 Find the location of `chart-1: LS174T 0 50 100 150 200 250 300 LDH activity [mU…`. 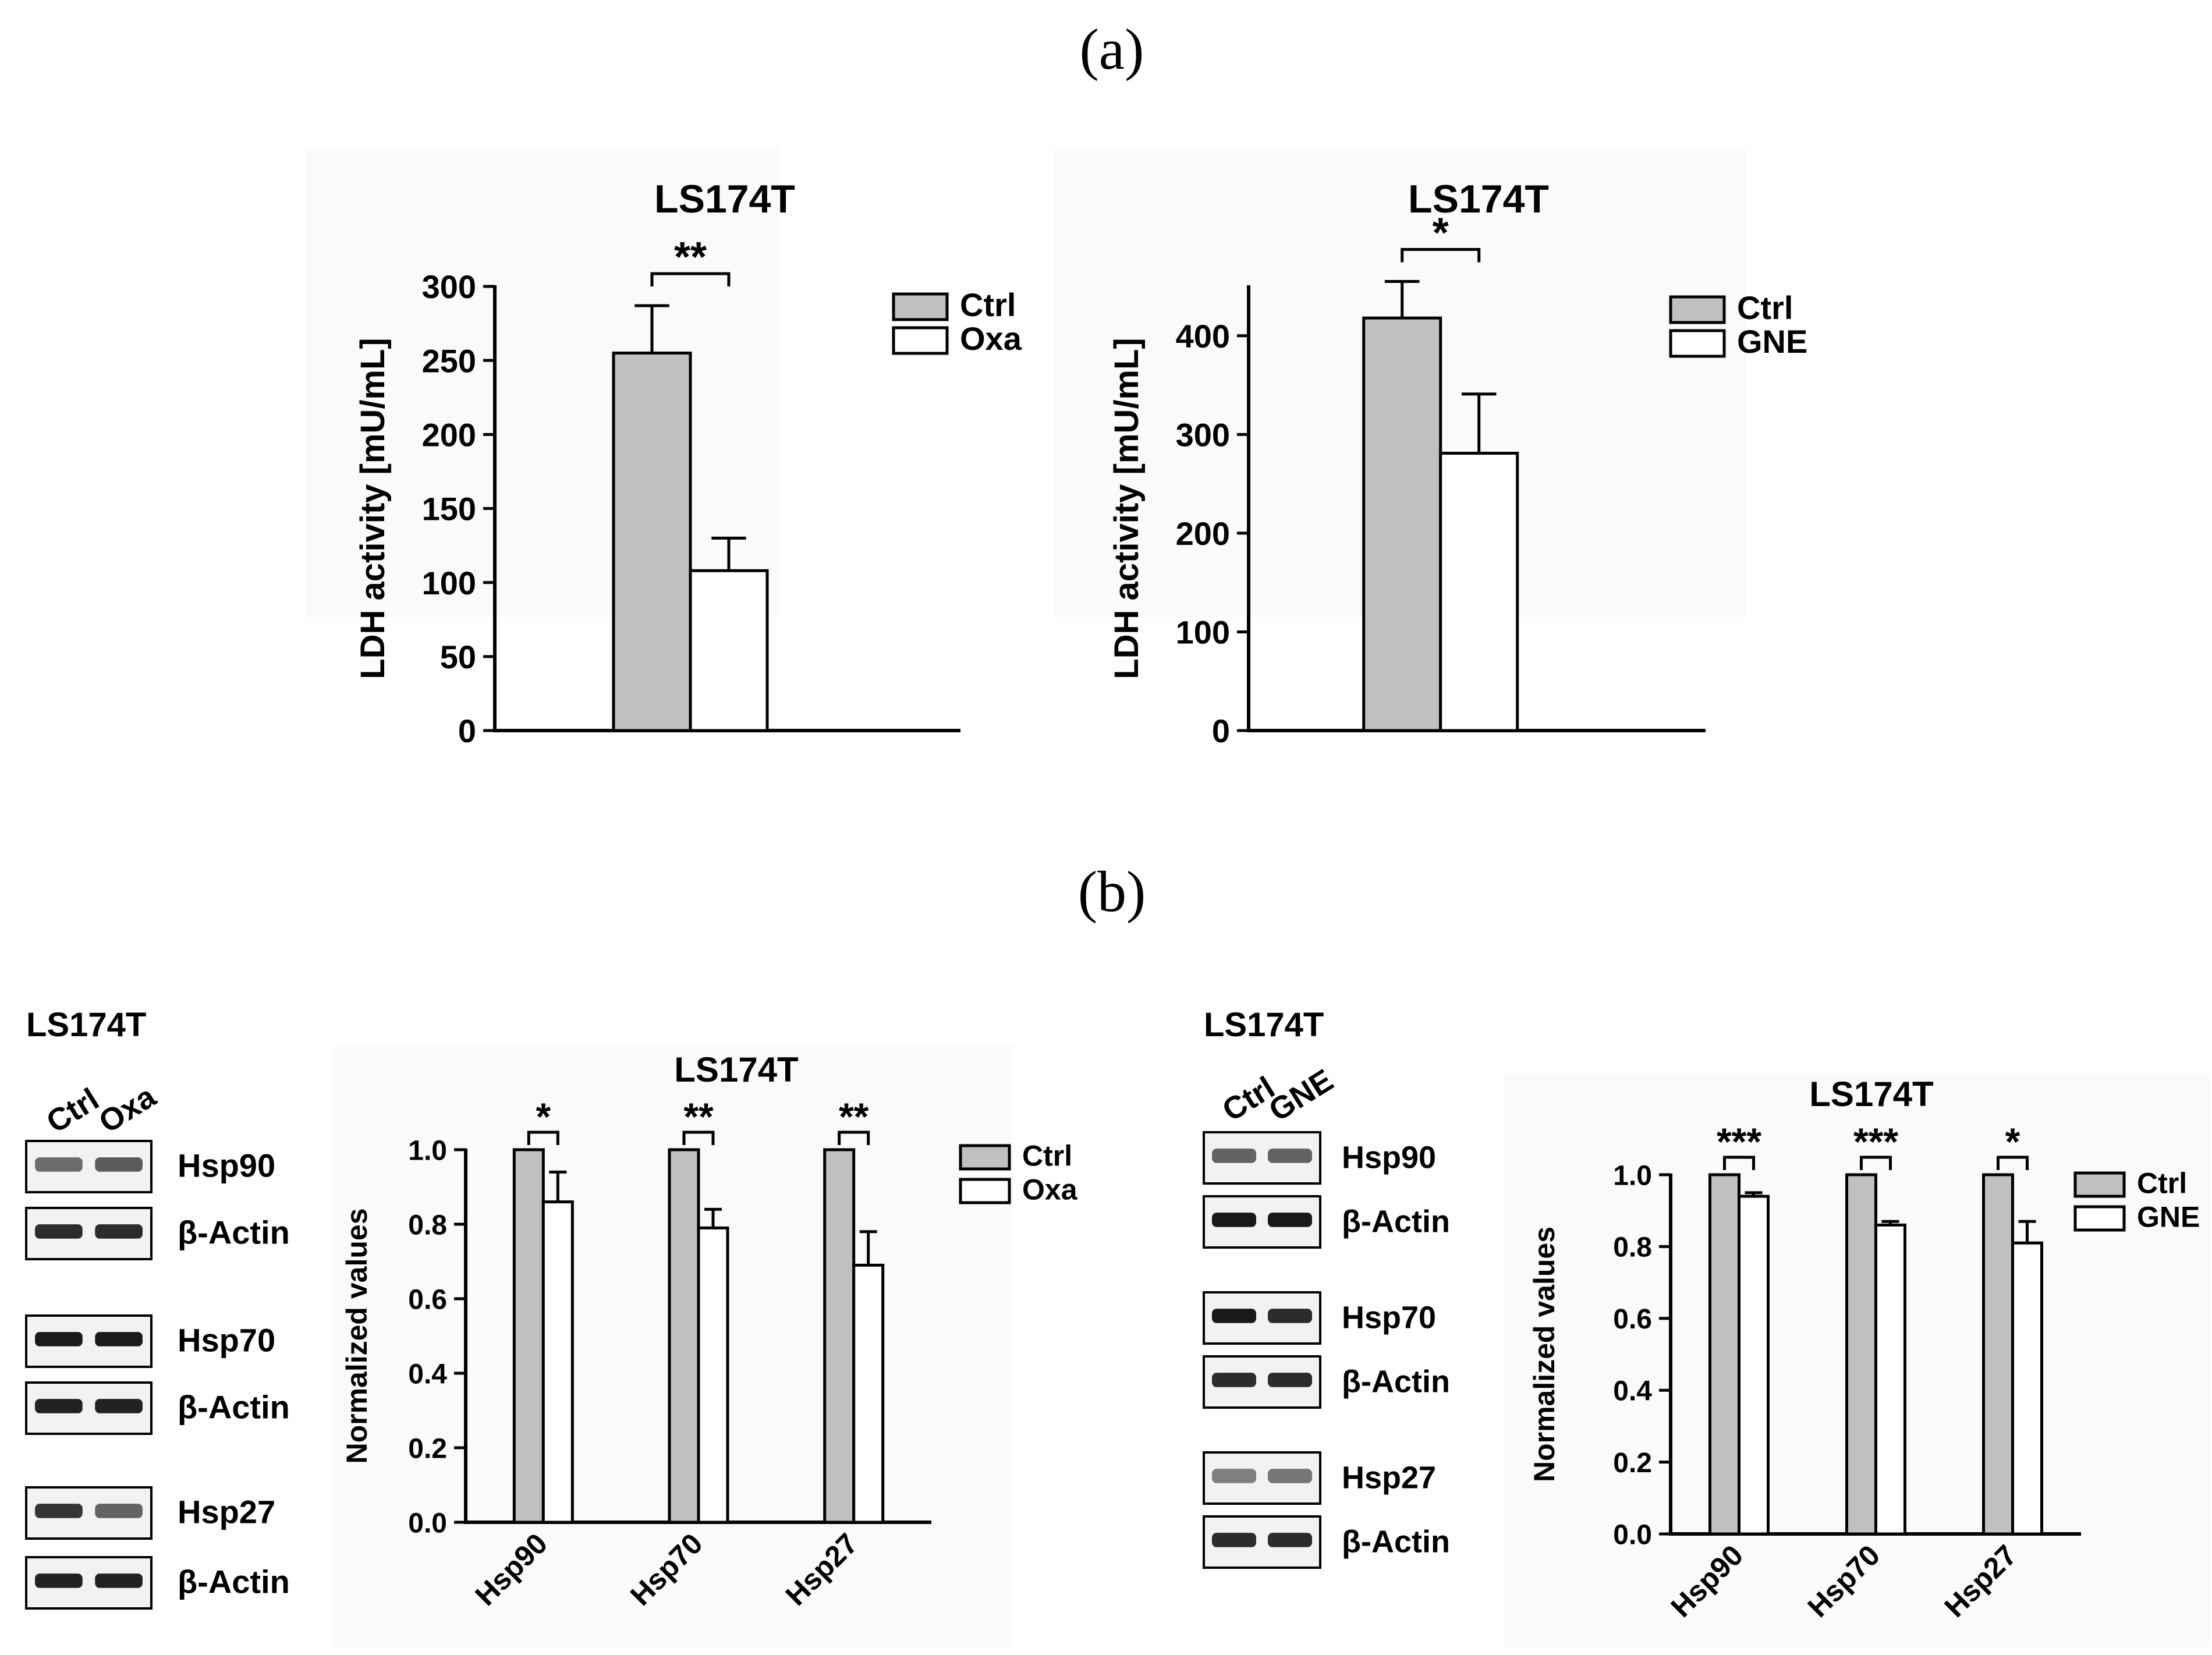

chart-1: LS174T 0 50 100 150 200 250 300 LDH activity [mU… is located at coordinates (664, 448).